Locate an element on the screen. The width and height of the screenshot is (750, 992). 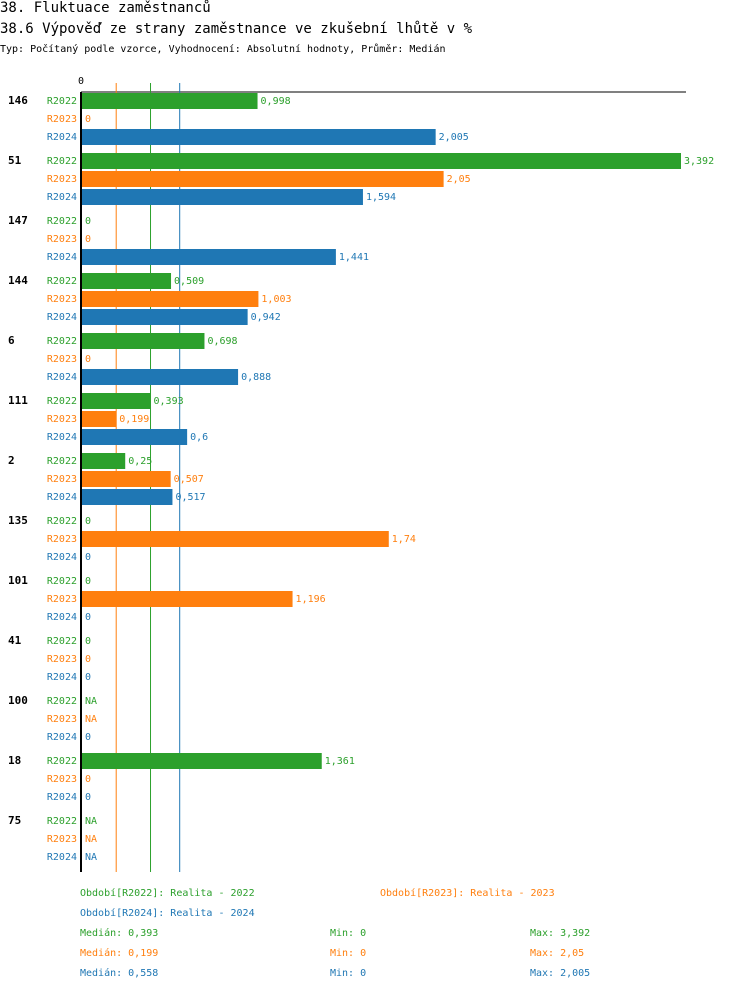
value-label-18-r2022: 1,361 is located at coordinates (340, 761).